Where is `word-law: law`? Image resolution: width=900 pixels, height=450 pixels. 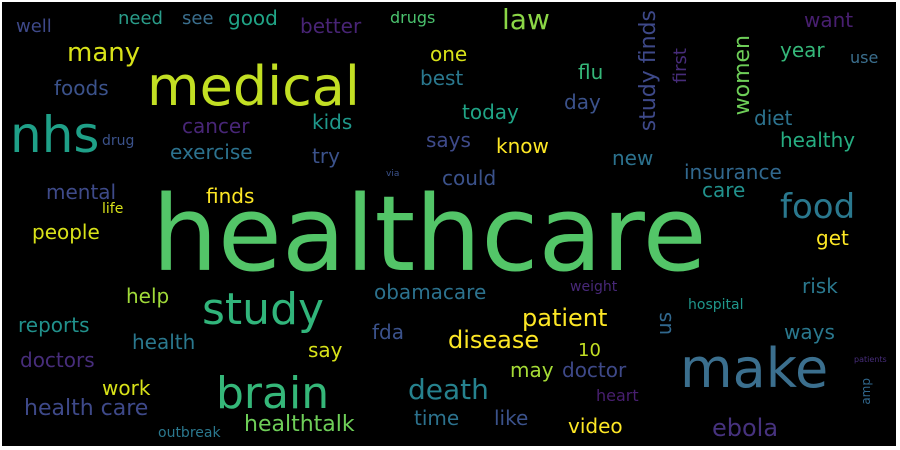 word-law: law is located at coordinates (526, 19).